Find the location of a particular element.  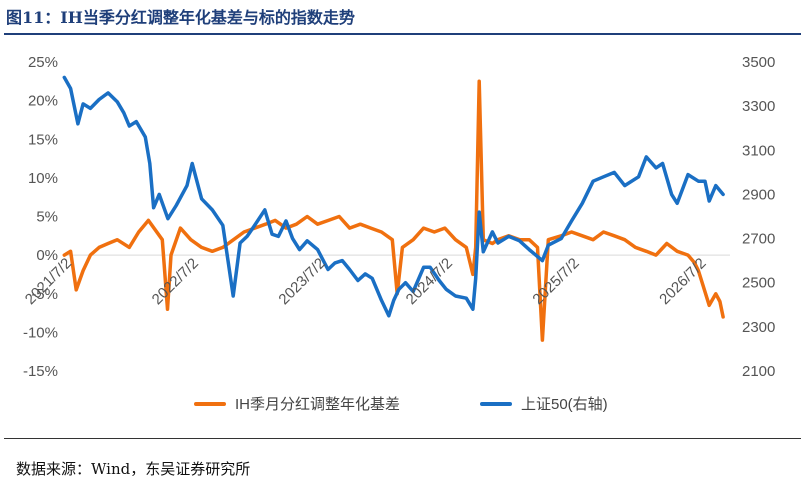

y-right-tick-label: 2100 is located at coordinates (758, 371).